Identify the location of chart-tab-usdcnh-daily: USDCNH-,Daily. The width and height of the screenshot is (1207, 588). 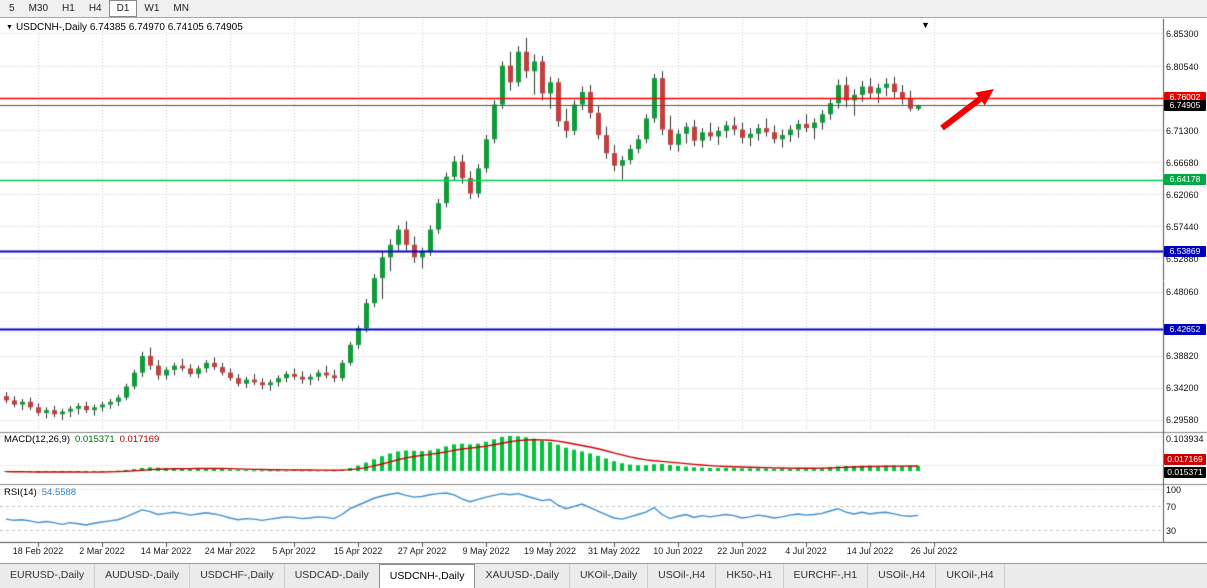
(427, 576).